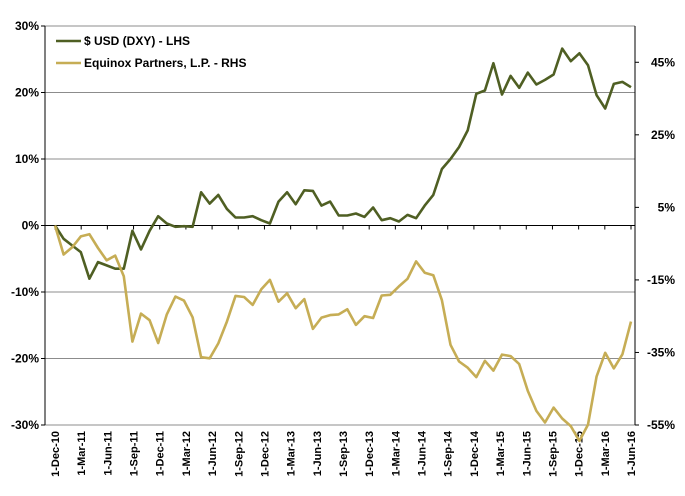 This screenshot has height=496, width=685. Describe the element at coordinates (663, 62) in the screenshot. I see `right-tick-label: 45%` at that location.